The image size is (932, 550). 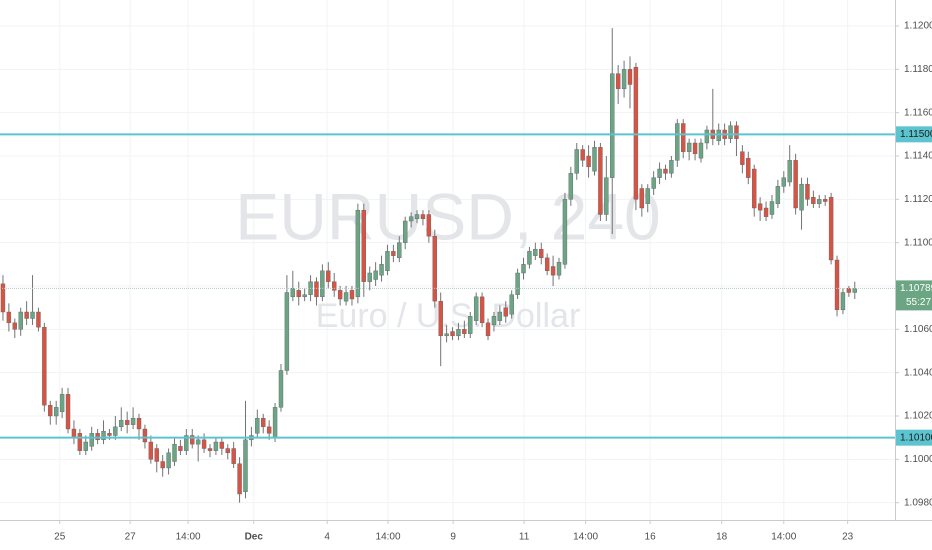 I want to click on y-tick-label: 1.10600, so click(x=918, y=329).